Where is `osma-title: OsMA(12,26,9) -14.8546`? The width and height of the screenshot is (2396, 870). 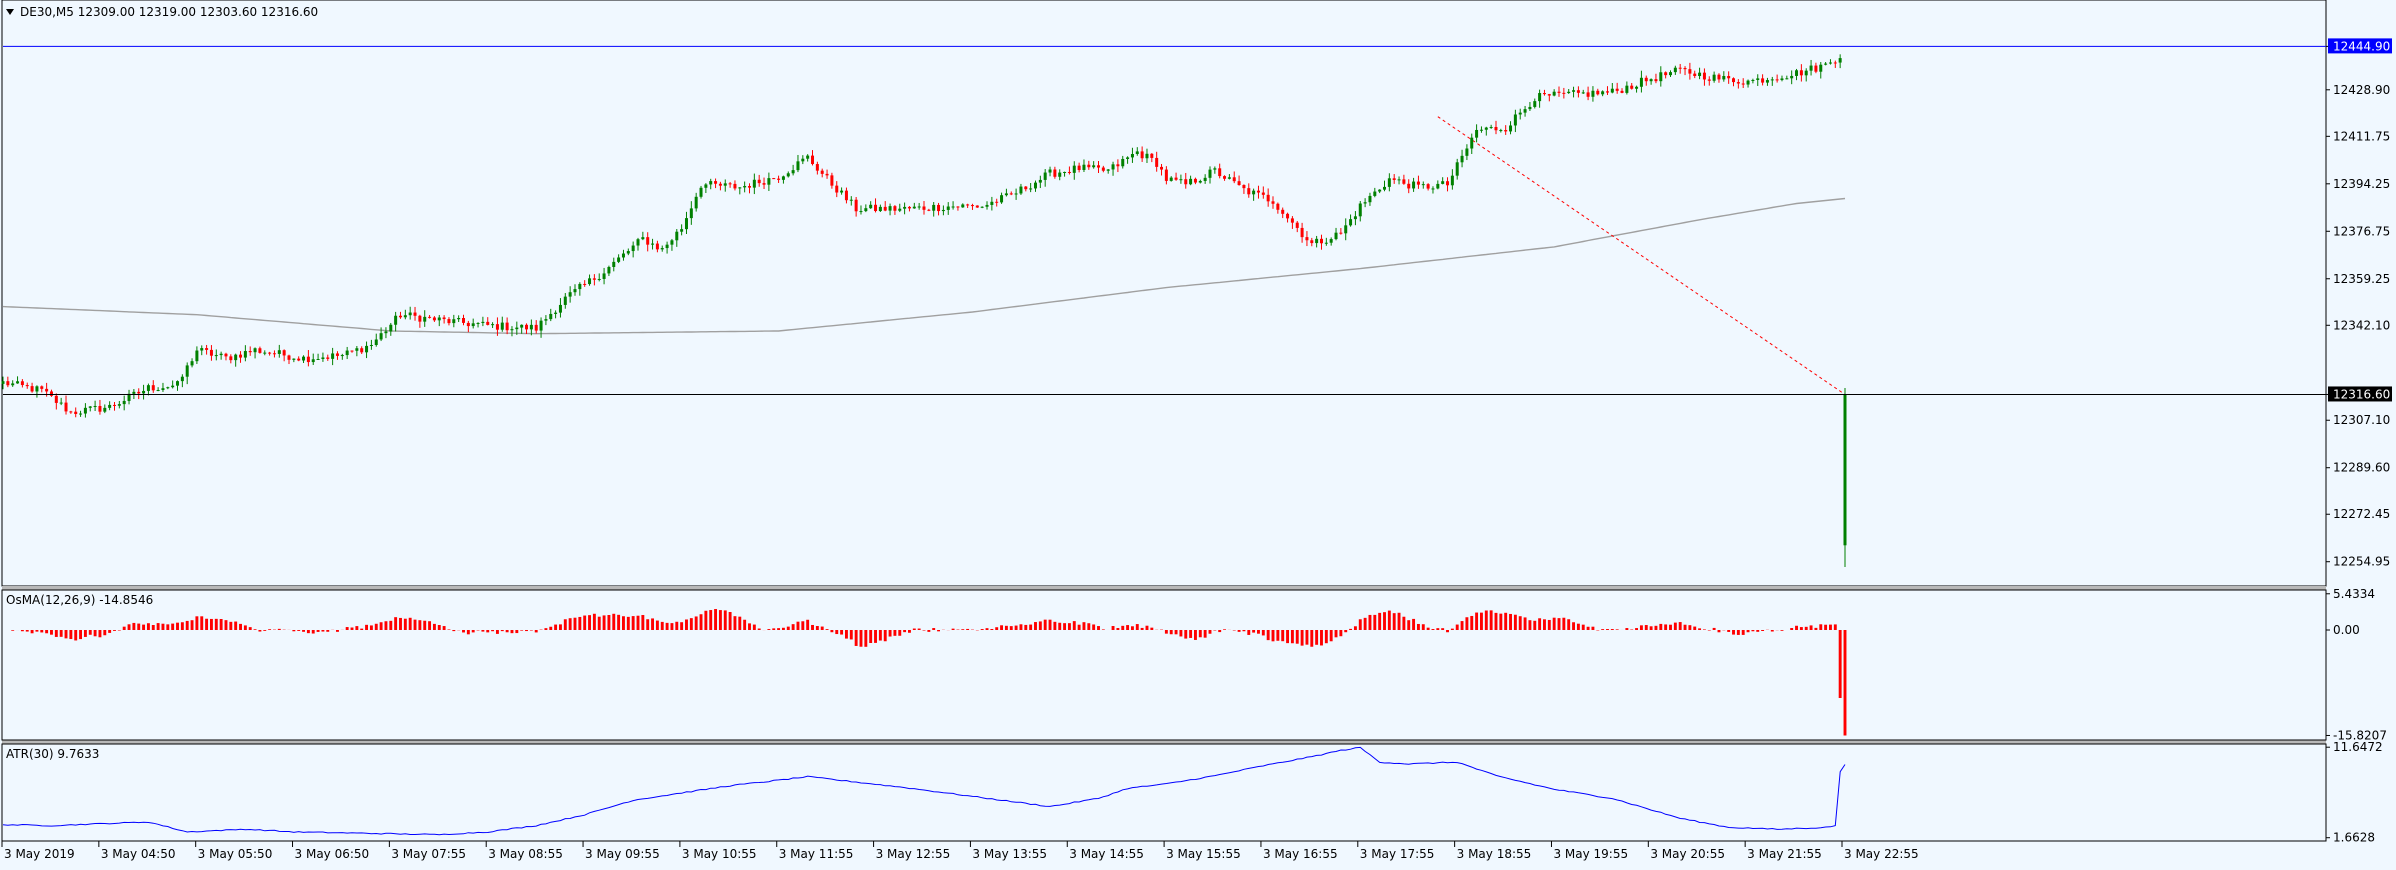
osma-title: OsMA(12,26,9) -14.8546 is located at coordinates (79, 600).